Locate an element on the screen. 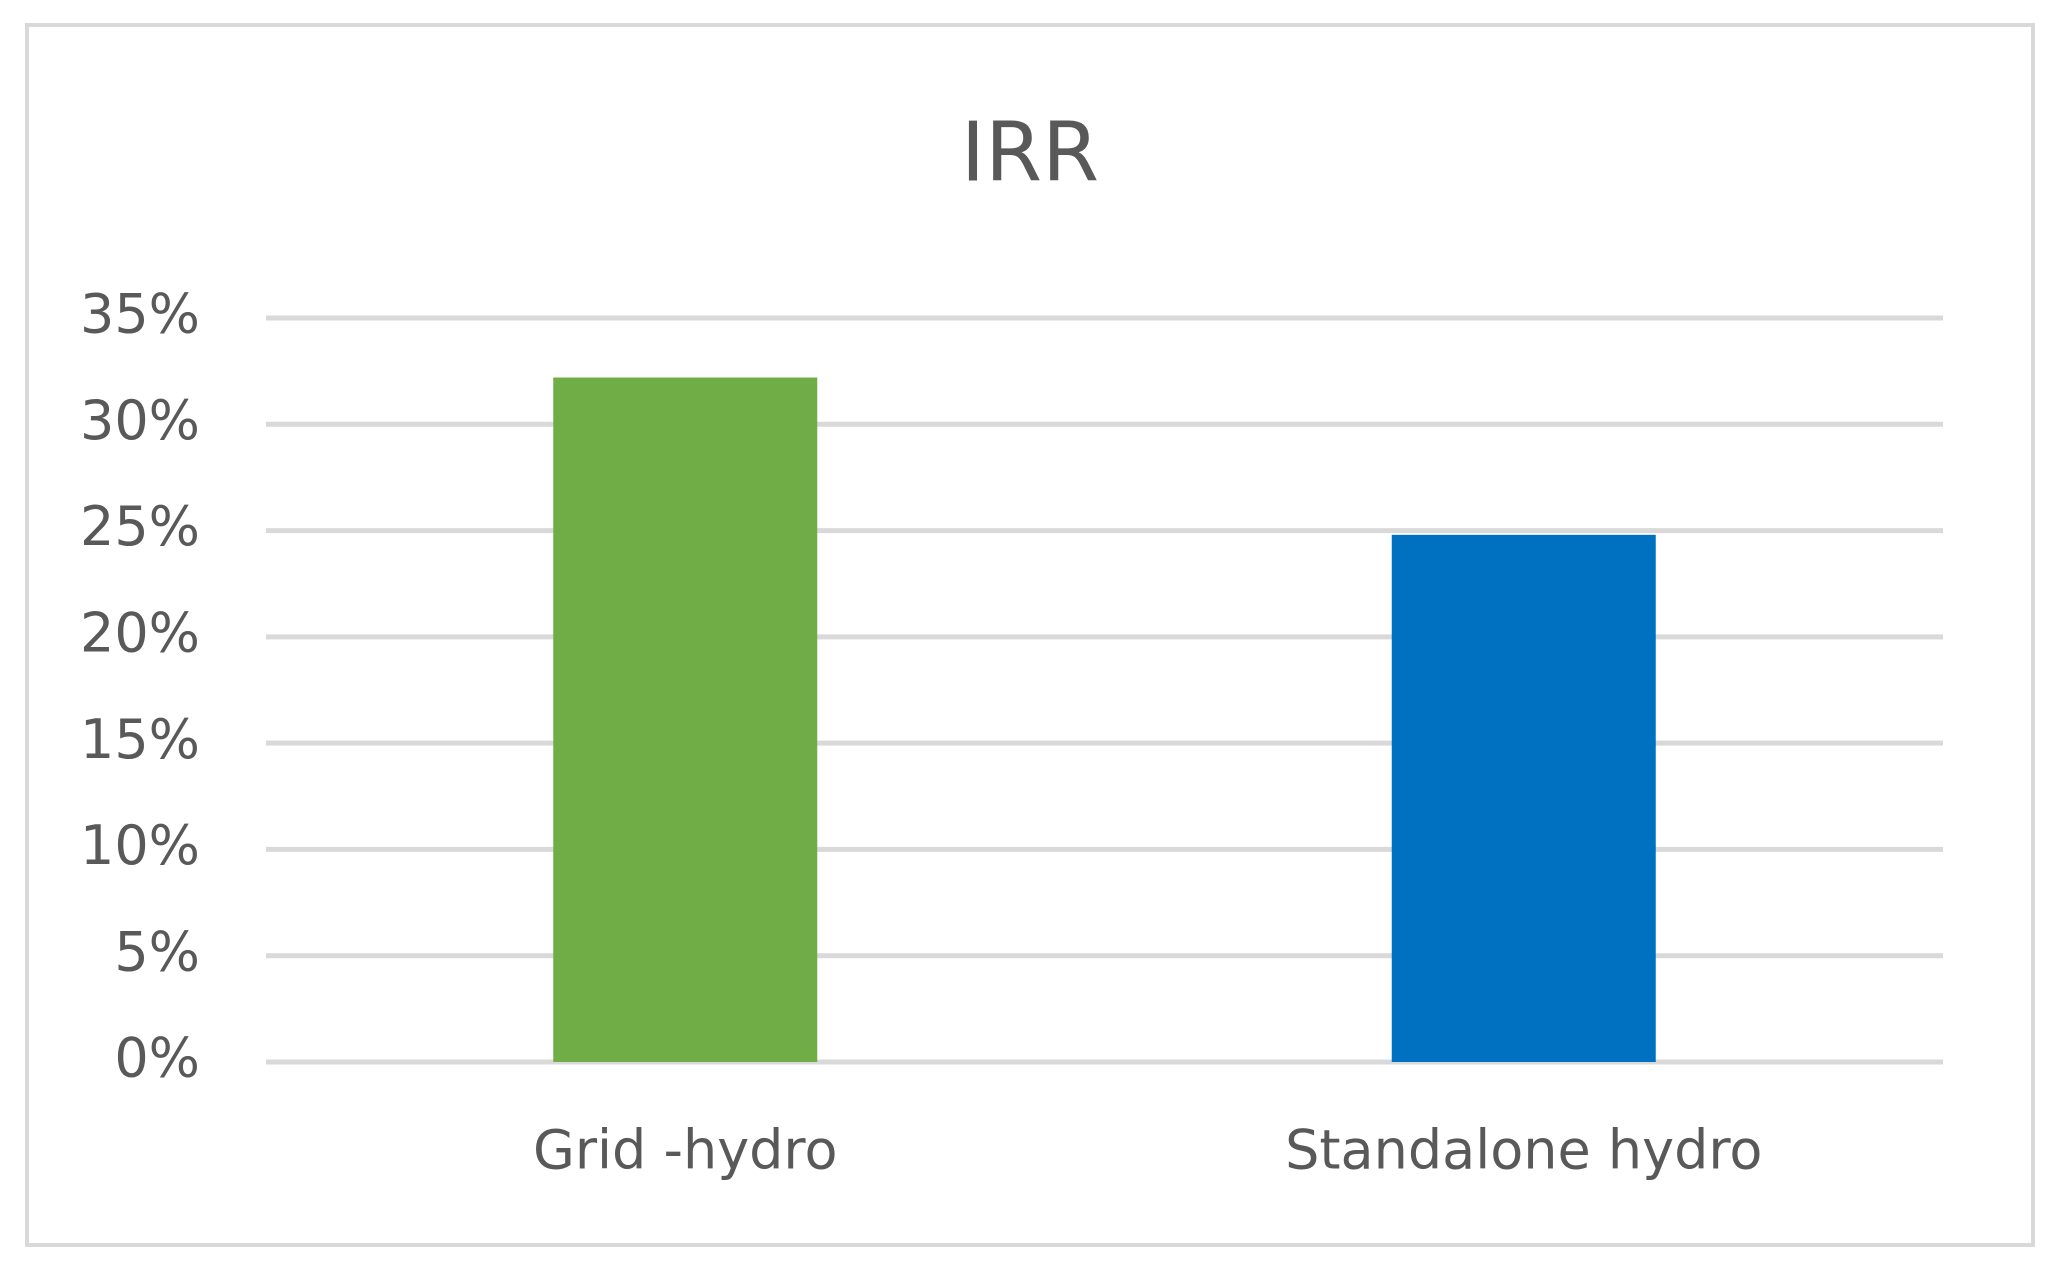 Image resolution: width=2061 pixels, height=1275 pixels. y-tick-label: 25% is located at coordinates (140, 526).